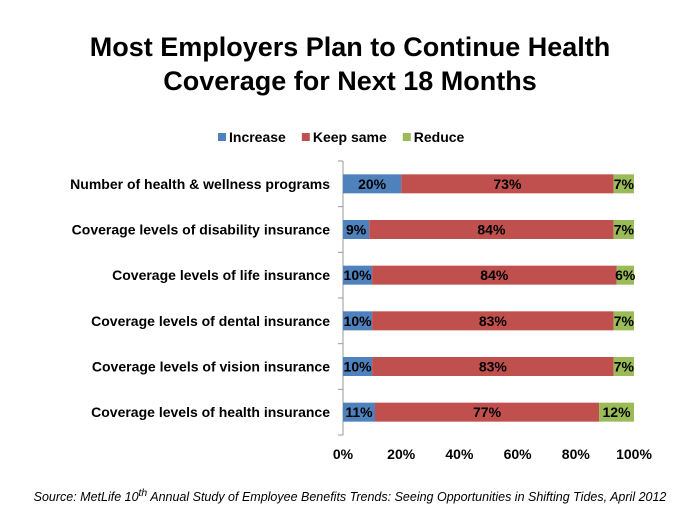  Describe the element at coordinates (86, 497) in the screenshot. I see `source-prefix: Source: MetLife 10` at that location.